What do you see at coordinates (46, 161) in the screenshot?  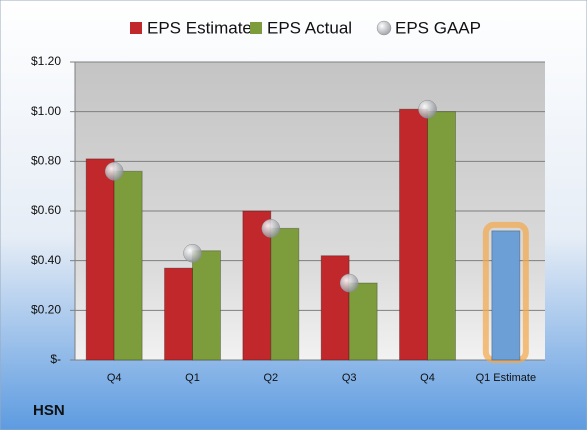 I see `y-tick-label: $0.80` at bounding box center [46, 161].